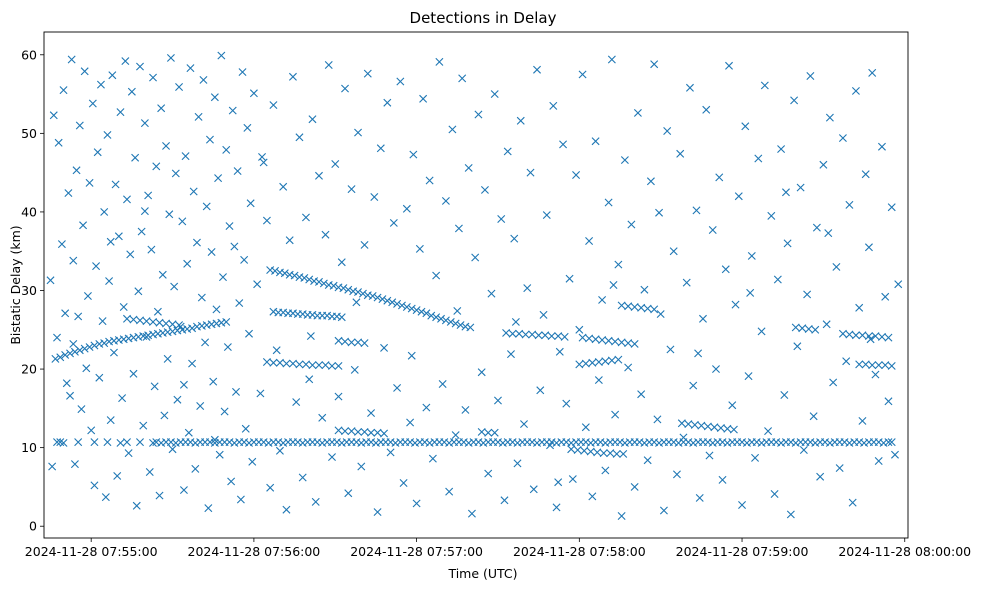  What do you see at coordinates (29, 369) in the screenshot?
I see `y-tick-label-2: 20` at bounding box center [29, 369].